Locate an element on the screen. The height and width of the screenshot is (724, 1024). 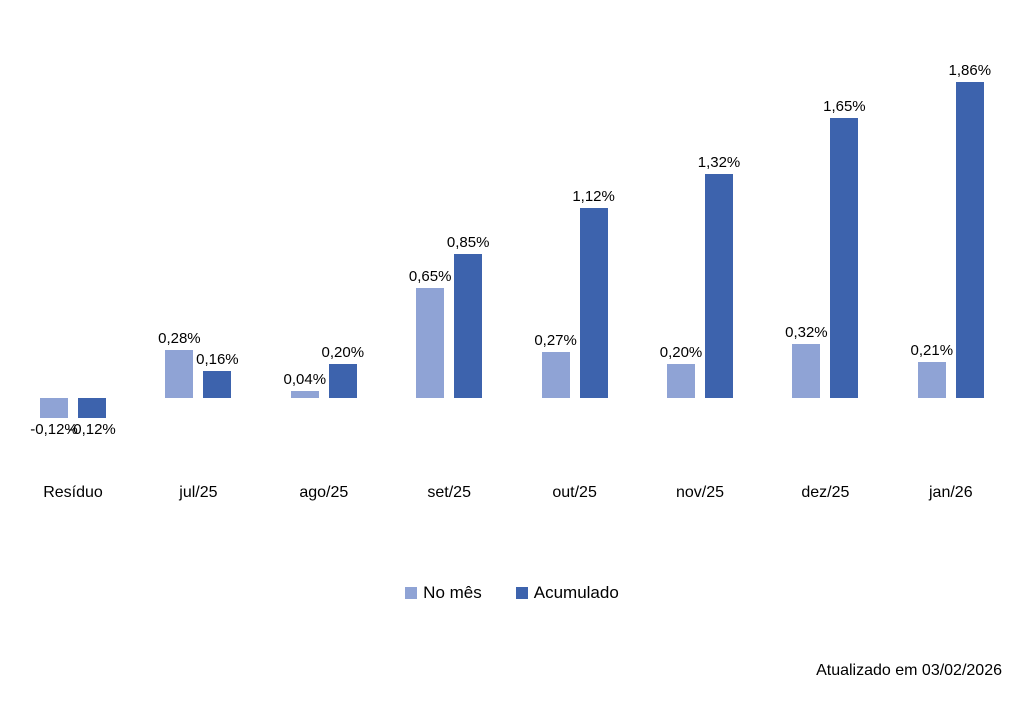
bar-value-label-acumulado-jan-26: 1,86% is located at coordinates (970, 70).